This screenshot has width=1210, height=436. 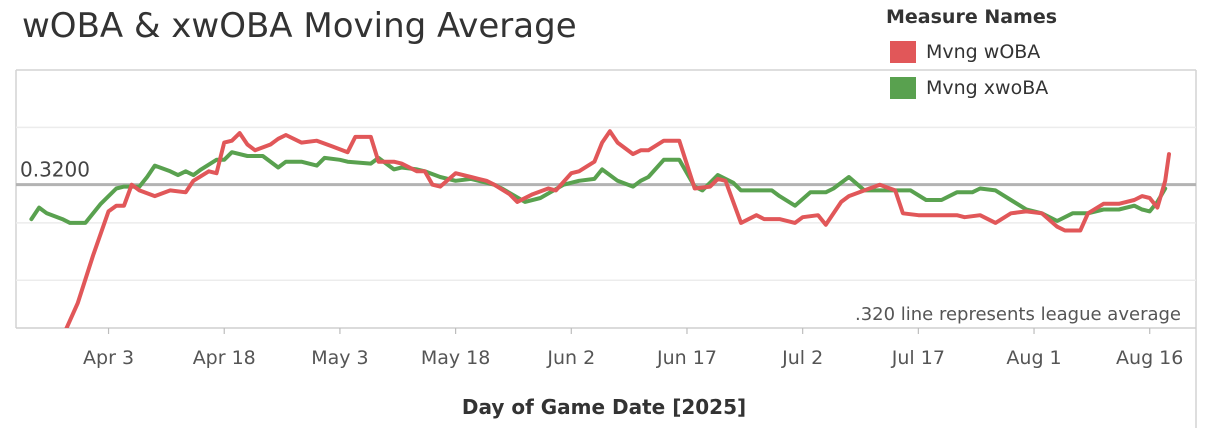 I want to click on legend-swatch-xwoBA, so click(x=903, y=88).